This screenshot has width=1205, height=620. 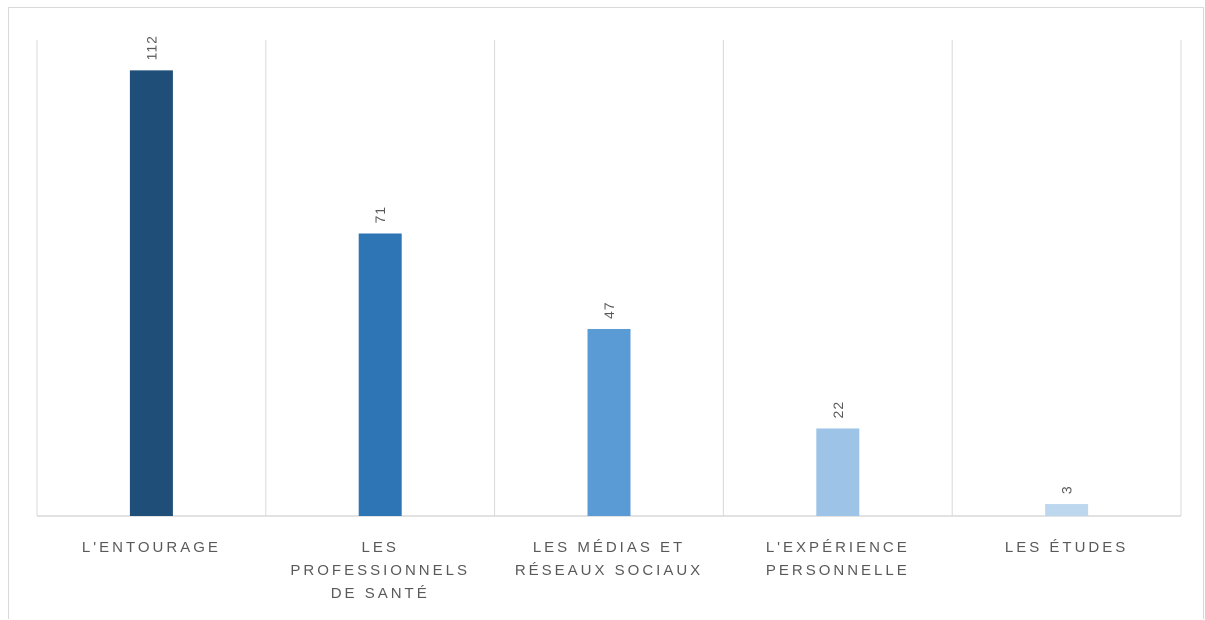 I want to click on category-tick-label: LES MÉDIAS ET, so click(x=609, y=547).